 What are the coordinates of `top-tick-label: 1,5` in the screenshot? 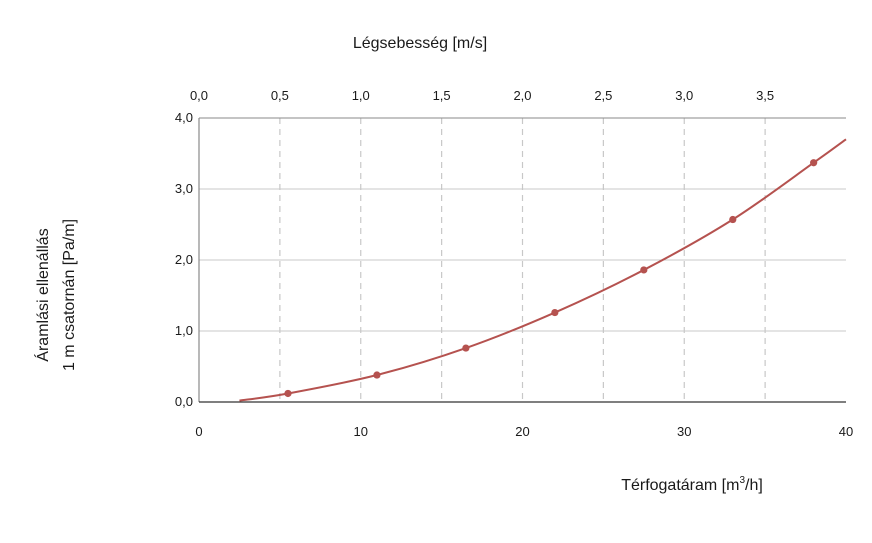 It's located at (442, 95).